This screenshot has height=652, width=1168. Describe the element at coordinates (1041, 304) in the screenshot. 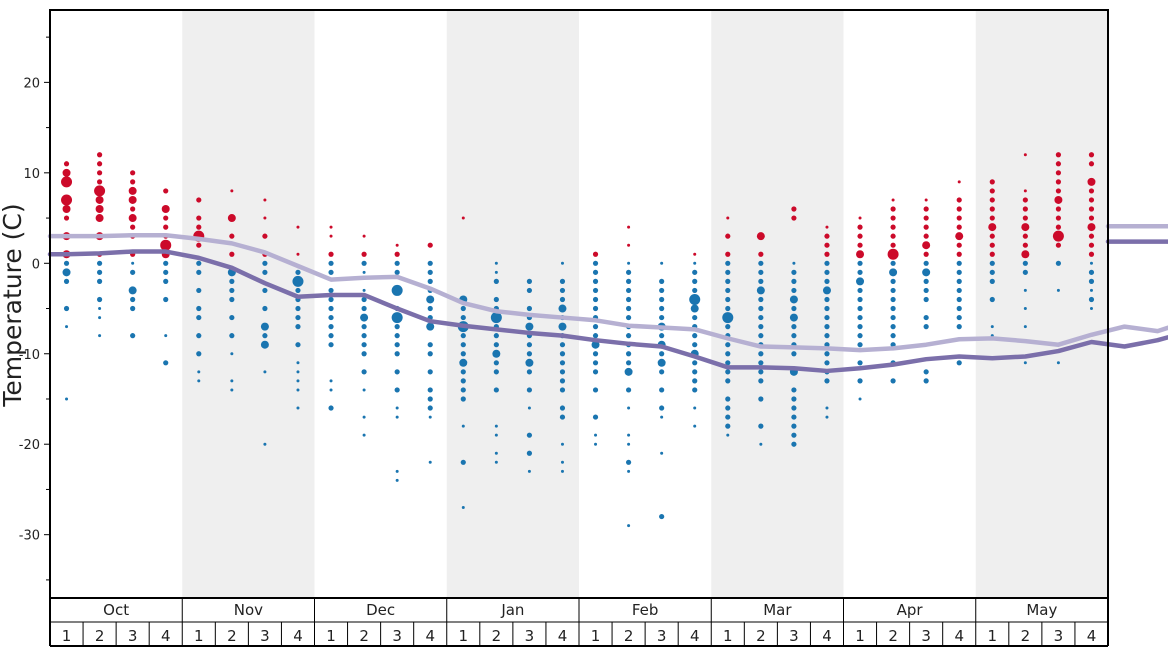

I see `month-band` at that location.